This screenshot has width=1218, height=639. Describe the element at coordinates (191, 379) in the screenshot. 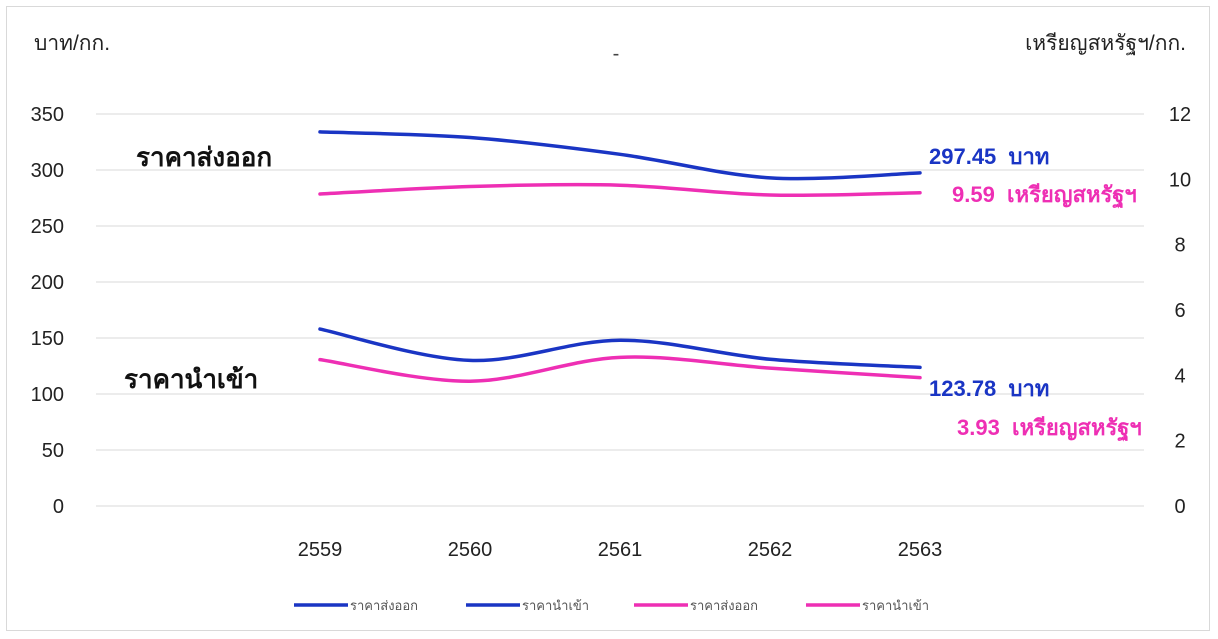

I see `import-group-label: ราคานำเข้า` at that location.